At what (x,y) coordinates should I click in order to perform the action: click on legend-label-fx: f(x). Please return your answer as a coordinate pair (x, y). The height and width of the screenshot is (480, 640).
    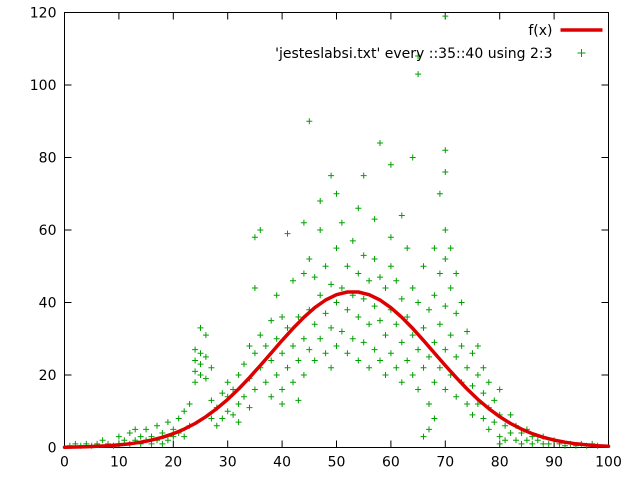
    Looking at the image, I should click on (540, 31).